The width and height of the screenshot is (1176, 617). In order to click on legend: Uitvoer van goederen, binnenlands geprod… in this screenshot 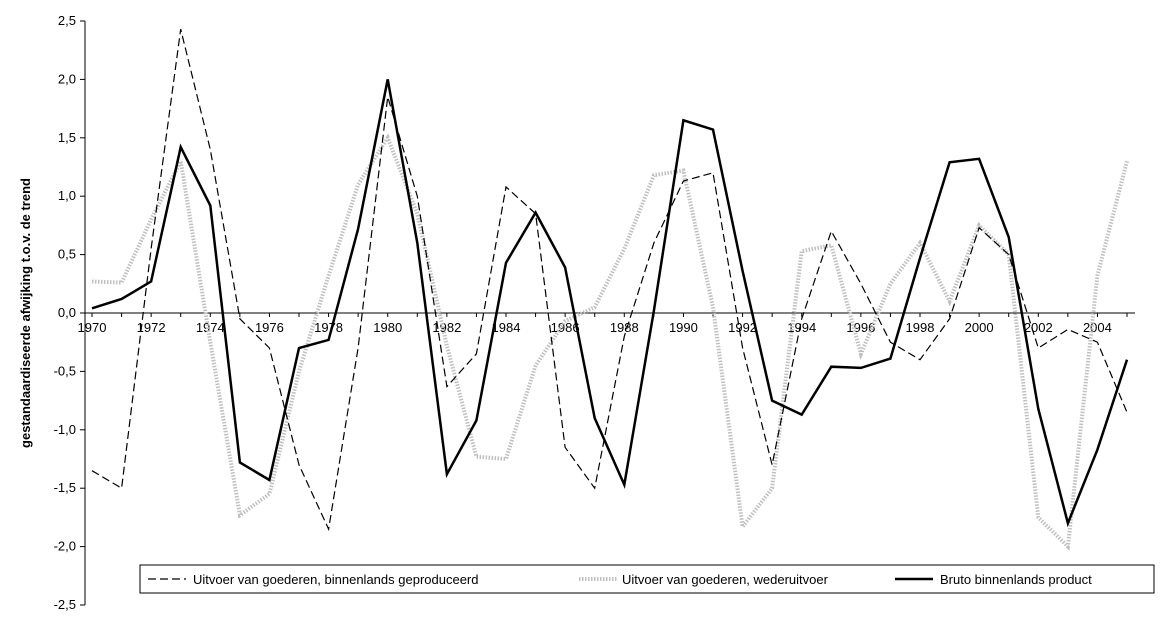, I will do `click(647, 579)`.